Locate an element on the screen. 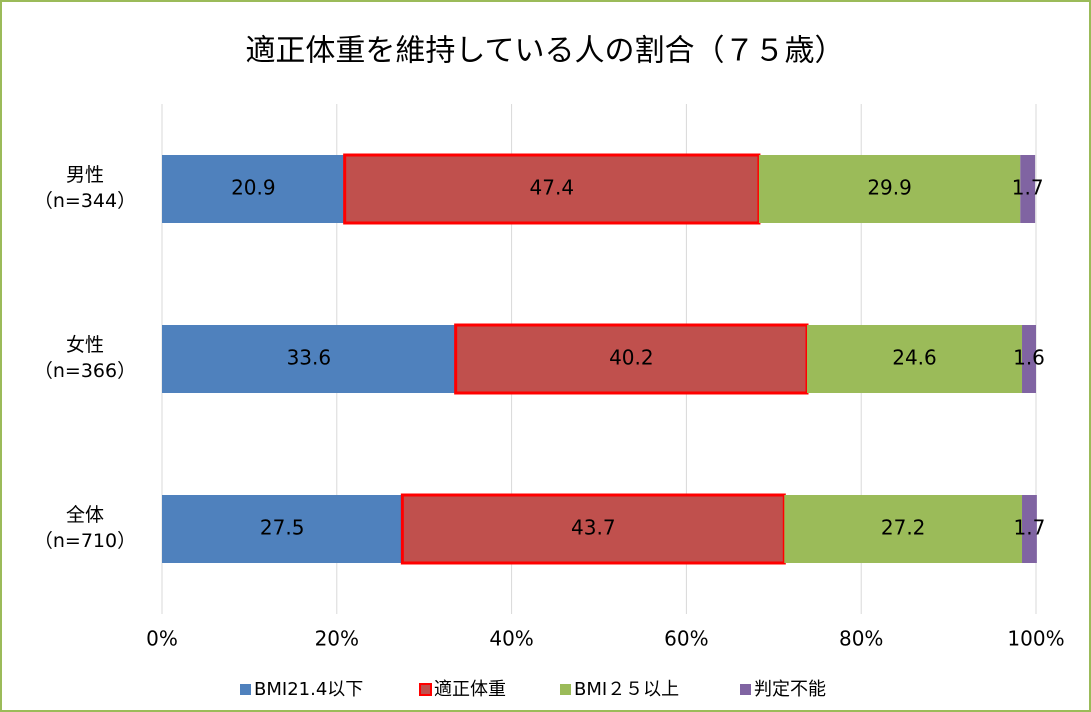 This screenshot has height=712, width=1091. legend-label: BMI２５以上 is located at coordinates (626, 689).